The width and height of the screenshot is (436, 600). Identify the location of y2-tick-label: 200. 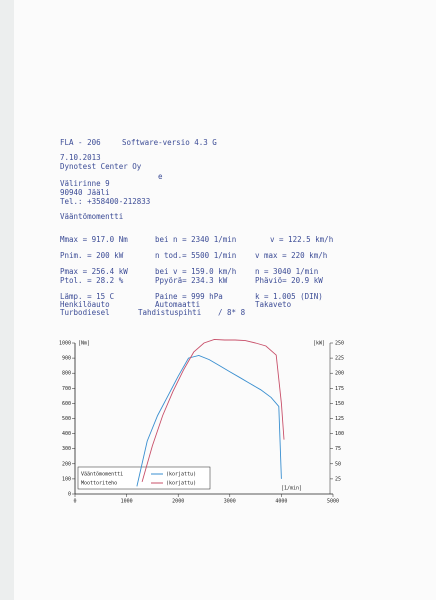
(339, 374).